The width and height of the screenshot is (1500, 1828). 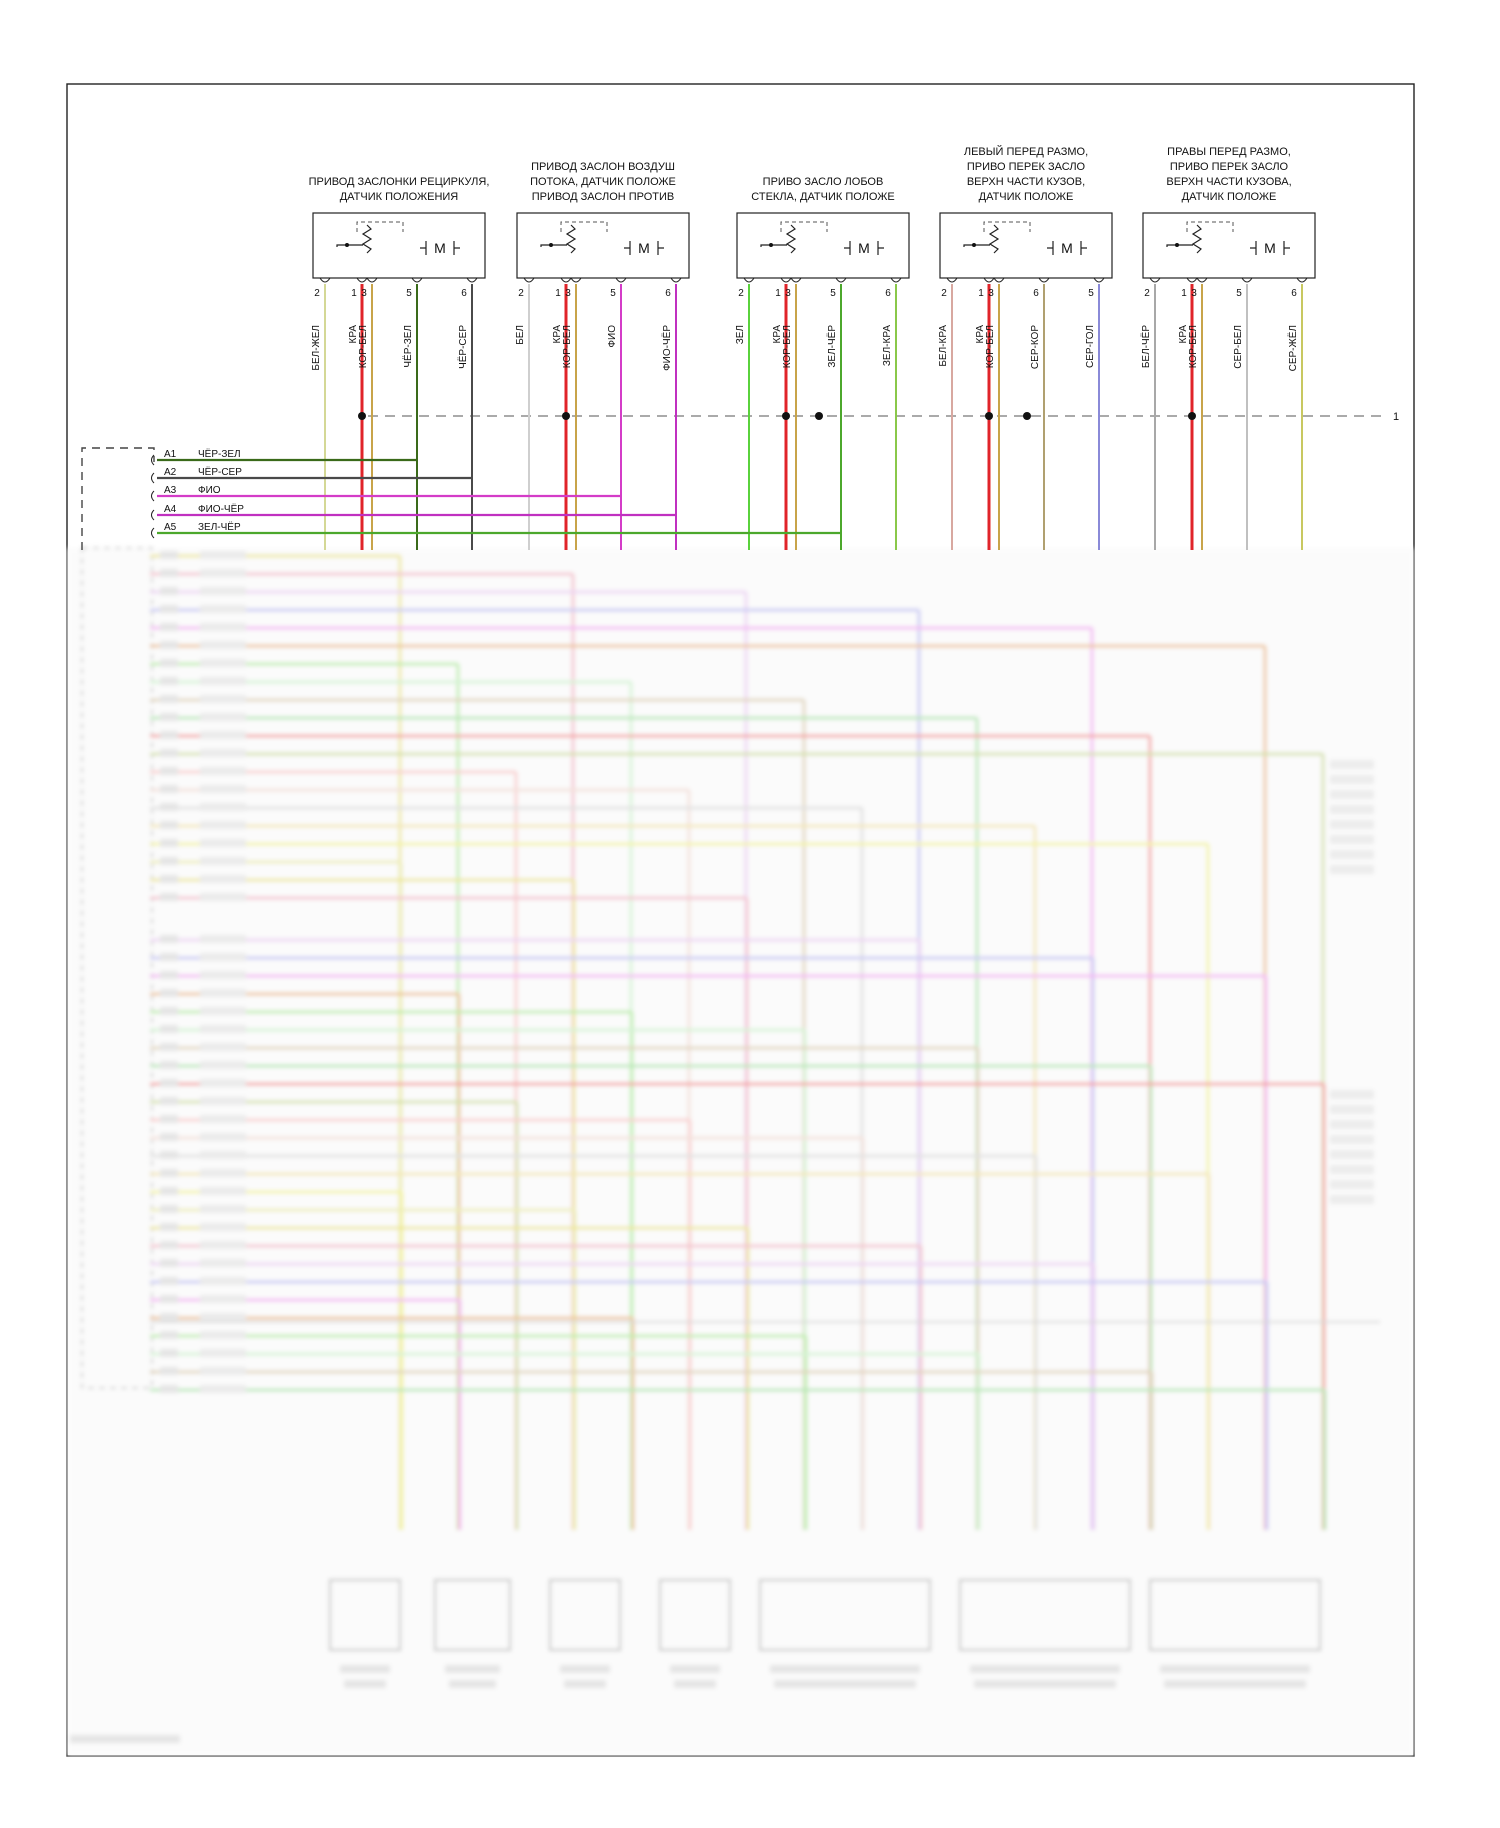 I want to click on blurred-module-outline, so click(x=117, y=968).